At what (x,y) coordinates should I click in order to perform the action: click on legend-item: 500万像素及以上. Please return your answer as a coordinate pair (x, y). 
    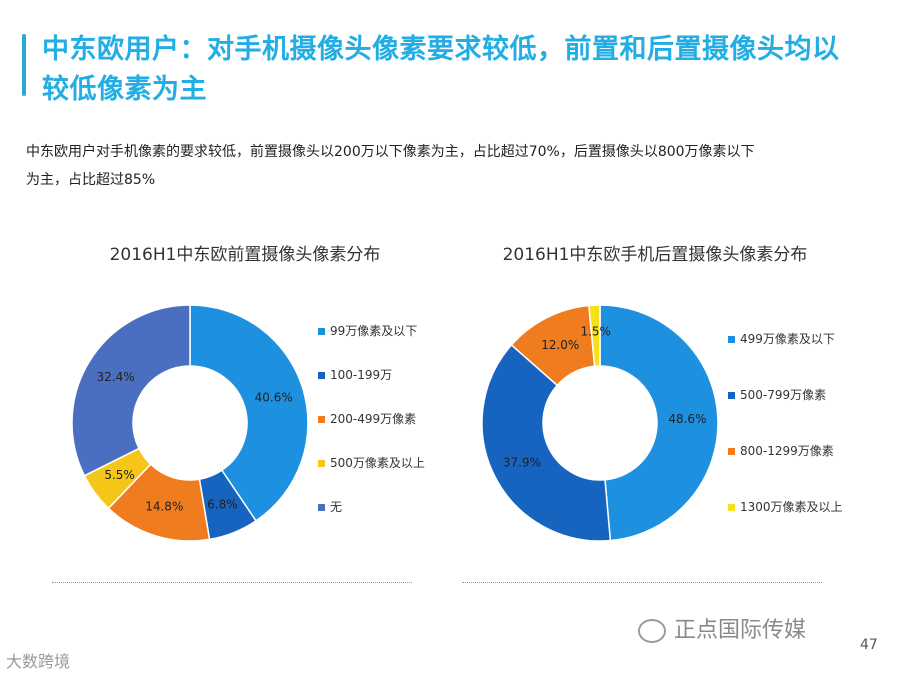
    Looking at the image, I should click on (371, 462).